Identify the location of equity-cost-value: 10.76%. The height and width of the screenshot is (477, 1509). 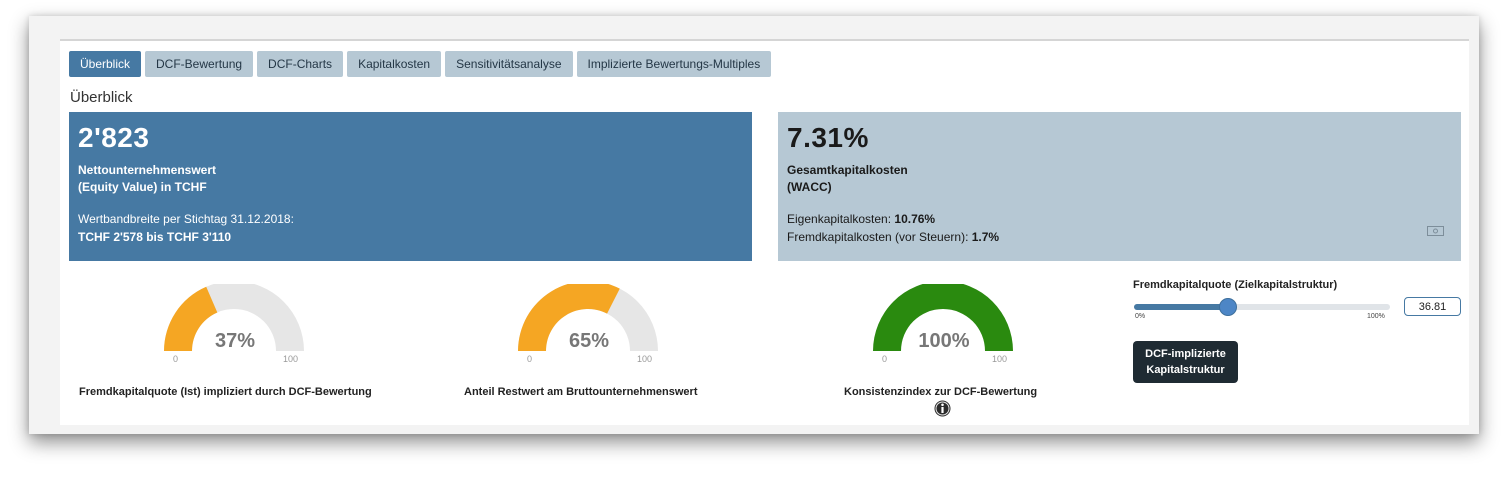
(915, 219).